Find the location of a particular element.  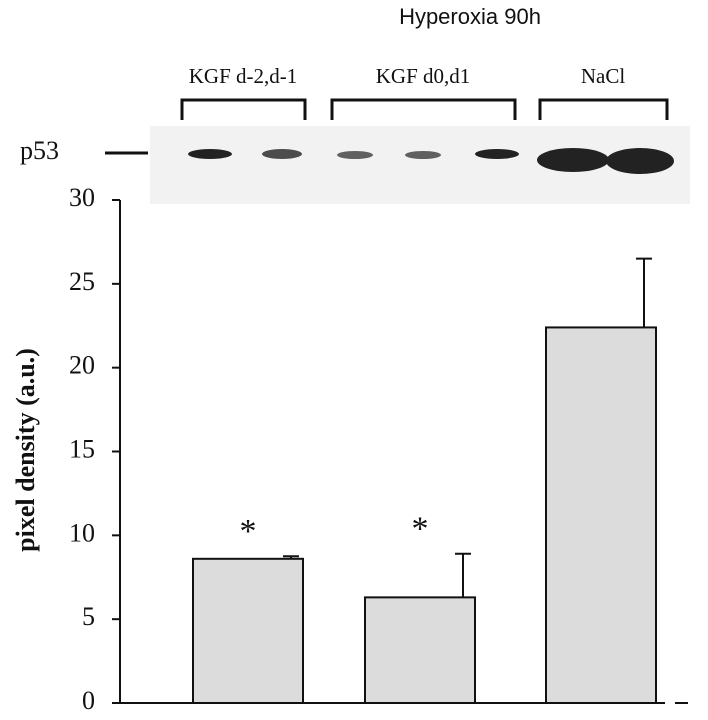

y-axis-label: pixel density (a.u.) is located at coordinates (25, 450).